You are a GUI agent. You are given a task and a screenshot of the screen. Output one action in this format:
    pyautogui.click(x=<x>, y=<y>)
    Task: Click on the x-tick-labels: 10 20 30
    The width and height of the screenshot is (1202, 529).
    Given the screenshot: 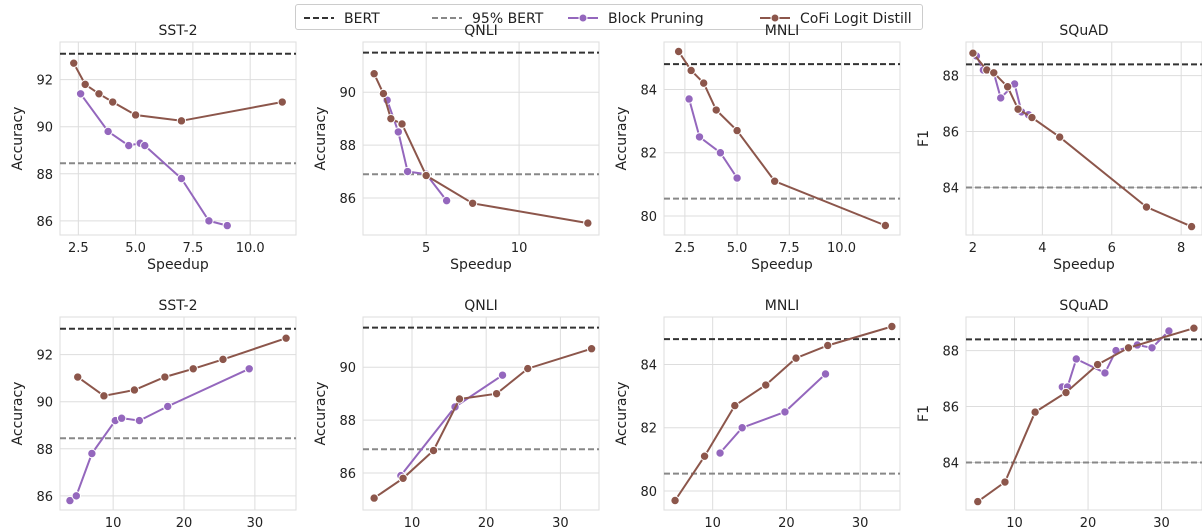 What is the action you would take?
    pyautogui.click(x=184, y=522)
    